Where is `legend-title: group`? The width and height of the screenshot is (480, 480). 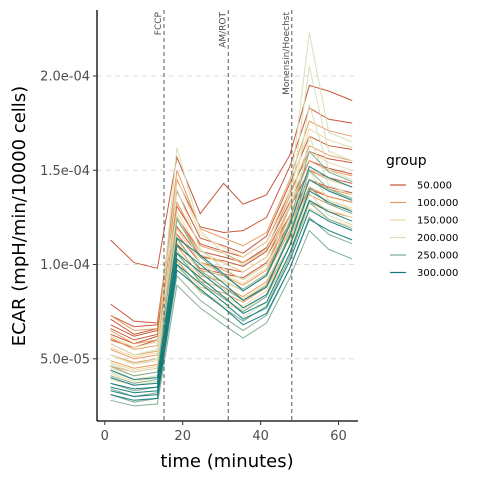 legend-title: group is located at coordinates (406, 161).